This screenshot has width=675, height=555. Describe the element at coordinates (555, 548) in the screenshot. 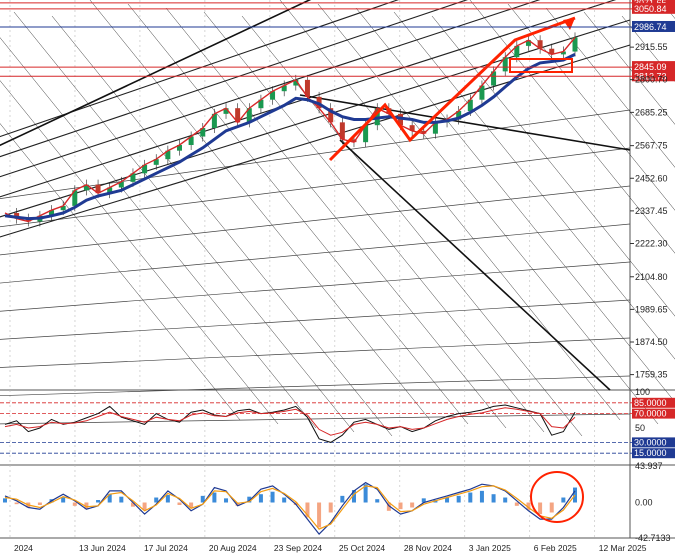

I see `x-tick-label: 6 Feb 2025` at that location.